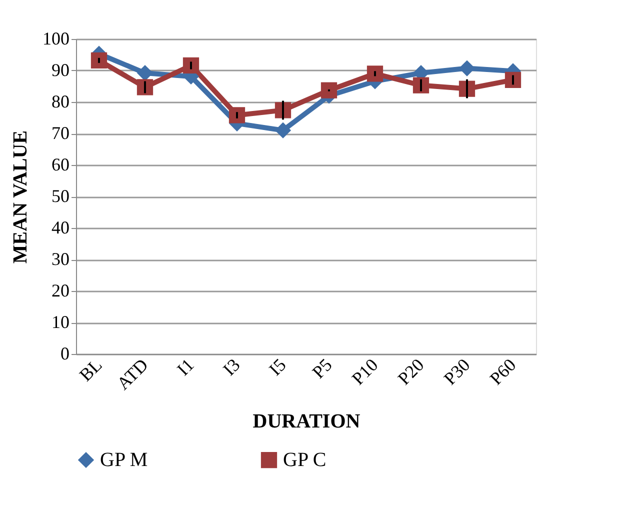 This screenshot has width=633, height=528. Describe the element at coordinates (124, 460) in the screenshot. I see `legend-label: GP M` at that location.